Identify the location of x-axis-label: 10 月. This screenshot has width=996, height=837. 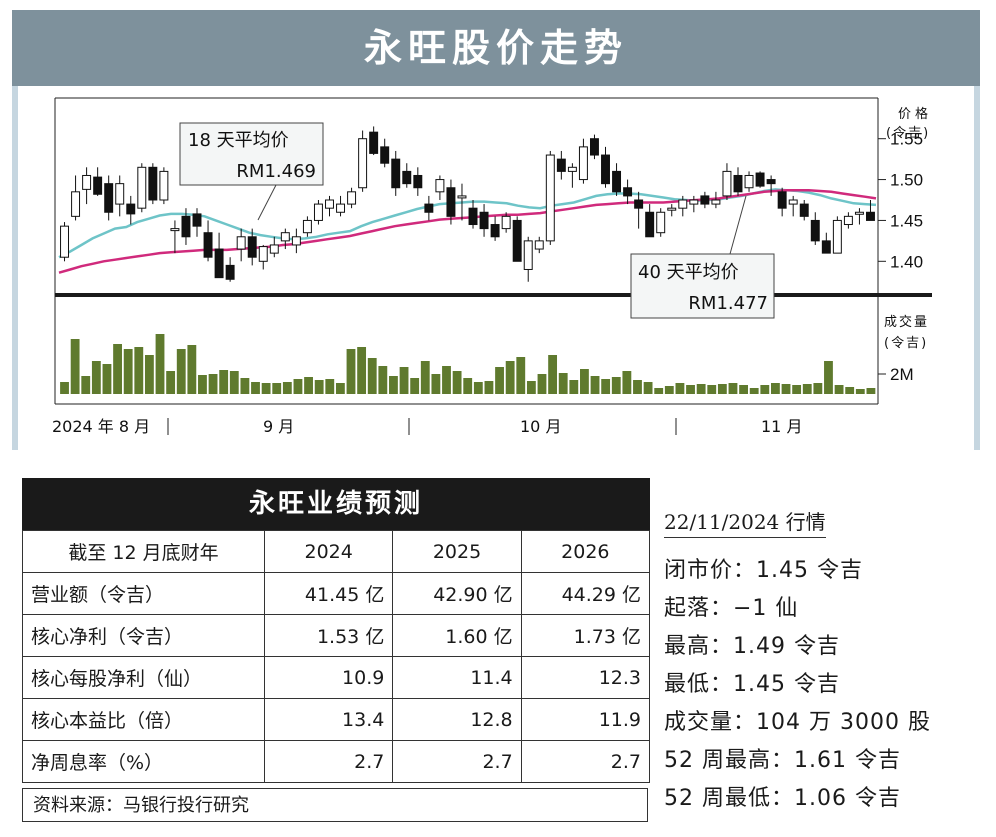
(540, 426).